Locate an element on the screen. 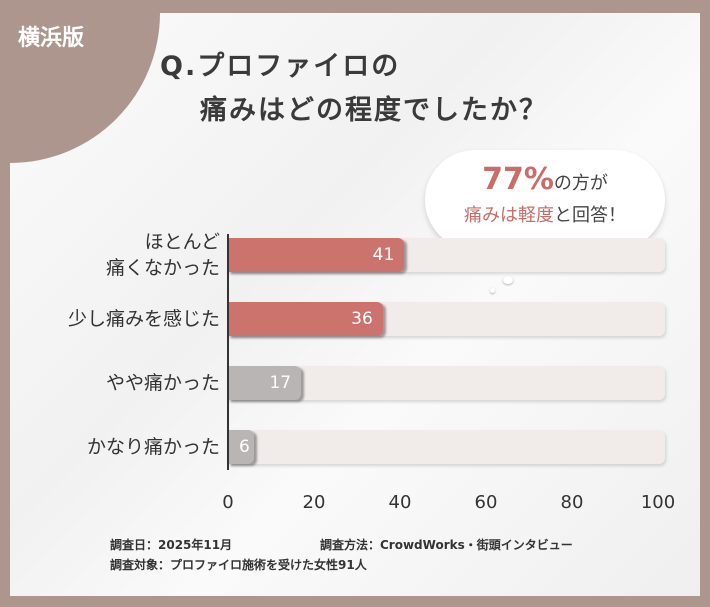  bar: 6 is located at coordinates (241, 447).